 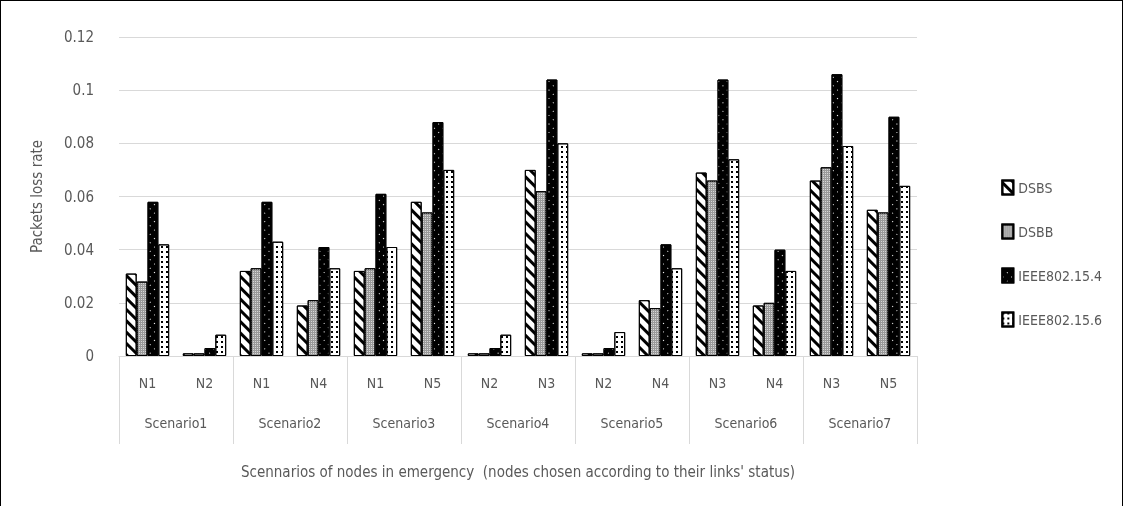 What do you see at coordinates (78, 143) in the screenshot?
I see `y-tick-label: 0.08` at bounding box center [78, 143].